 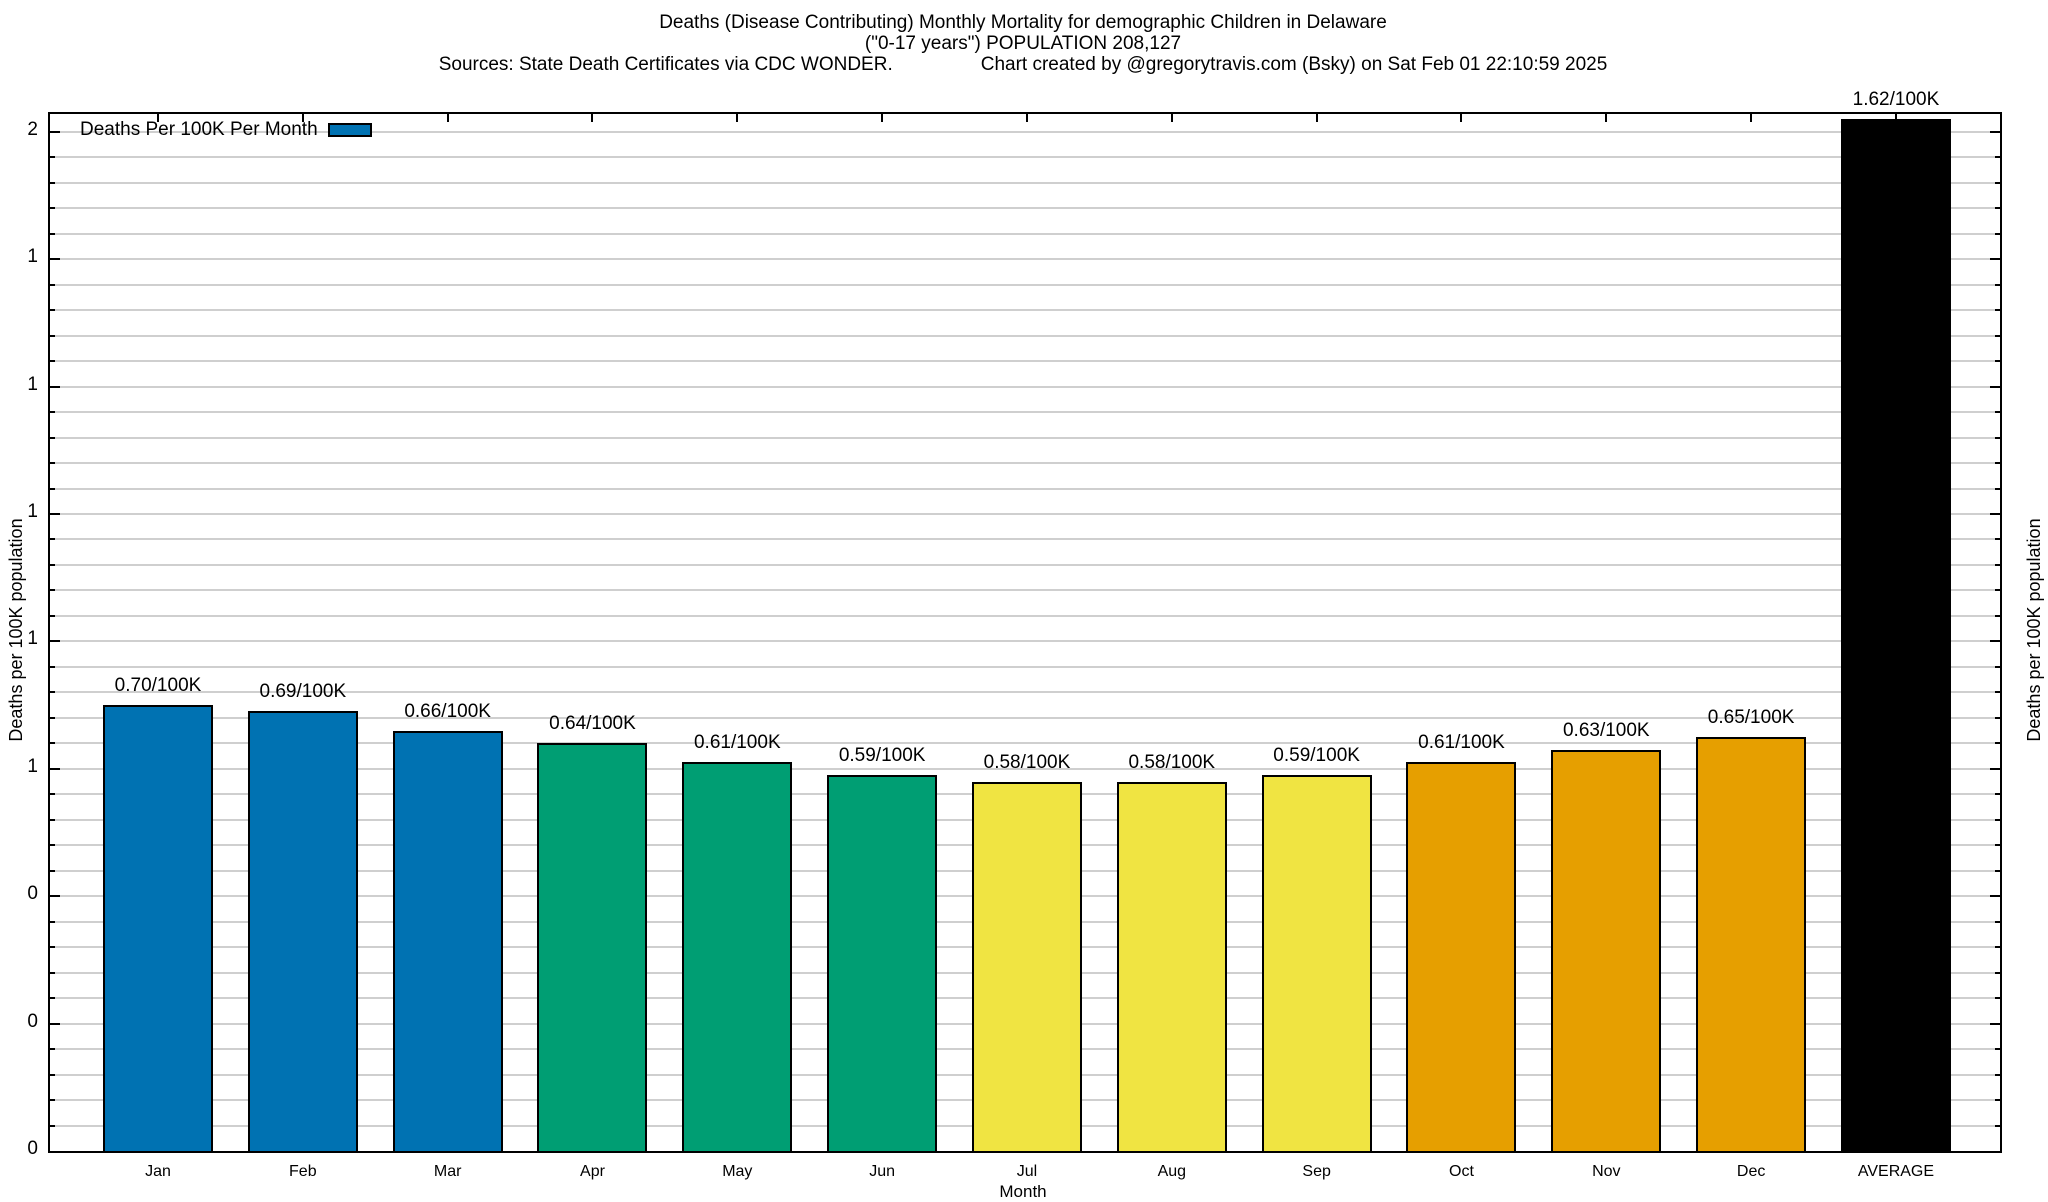 I want to click on x-tick-label-average: AVERAGE, so click(x=1896, y=1171).